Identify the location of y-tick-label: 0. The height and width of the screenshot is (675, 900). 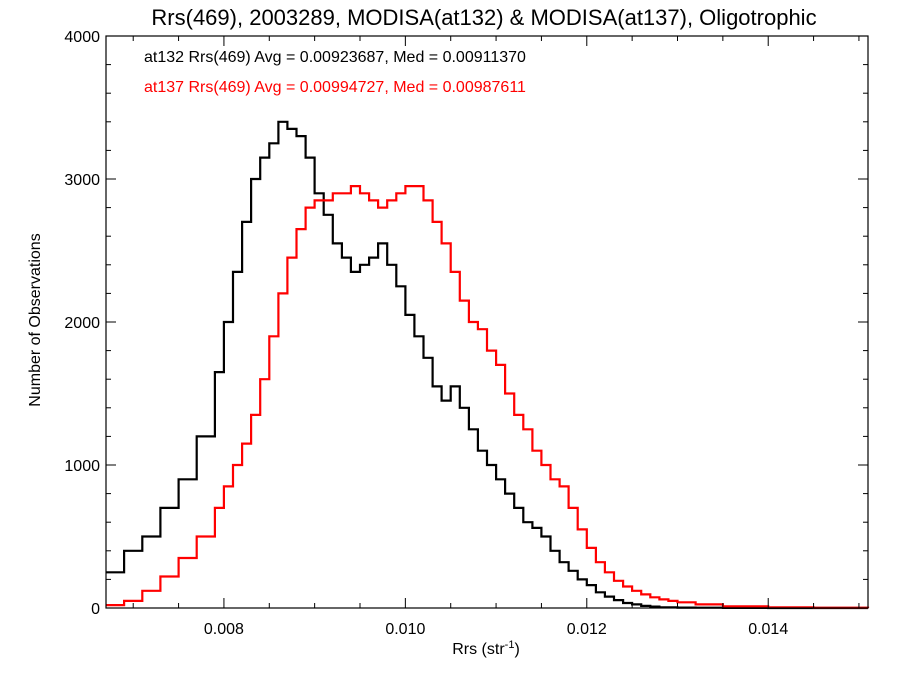
(95, 609).